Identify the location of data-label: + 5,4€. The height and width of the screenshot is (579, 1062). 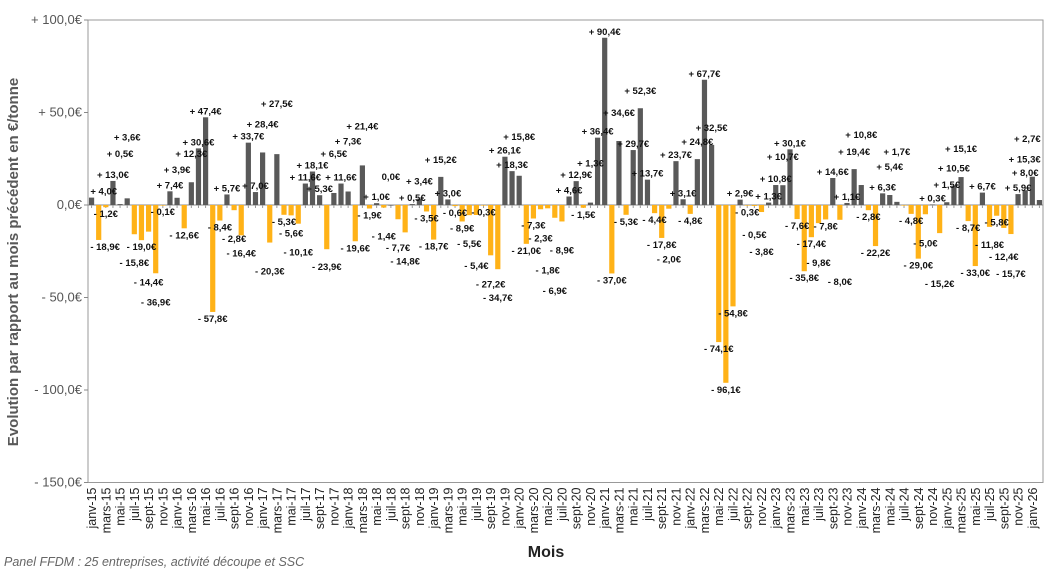
(889, 167).